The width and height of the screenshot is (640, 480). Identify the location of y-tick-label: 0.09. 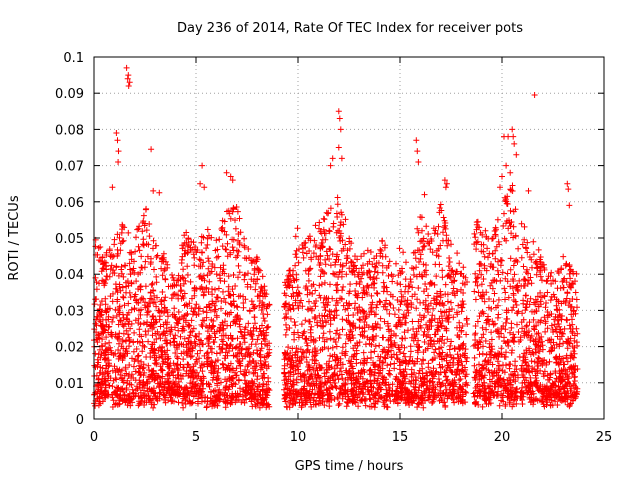
(69, 94).